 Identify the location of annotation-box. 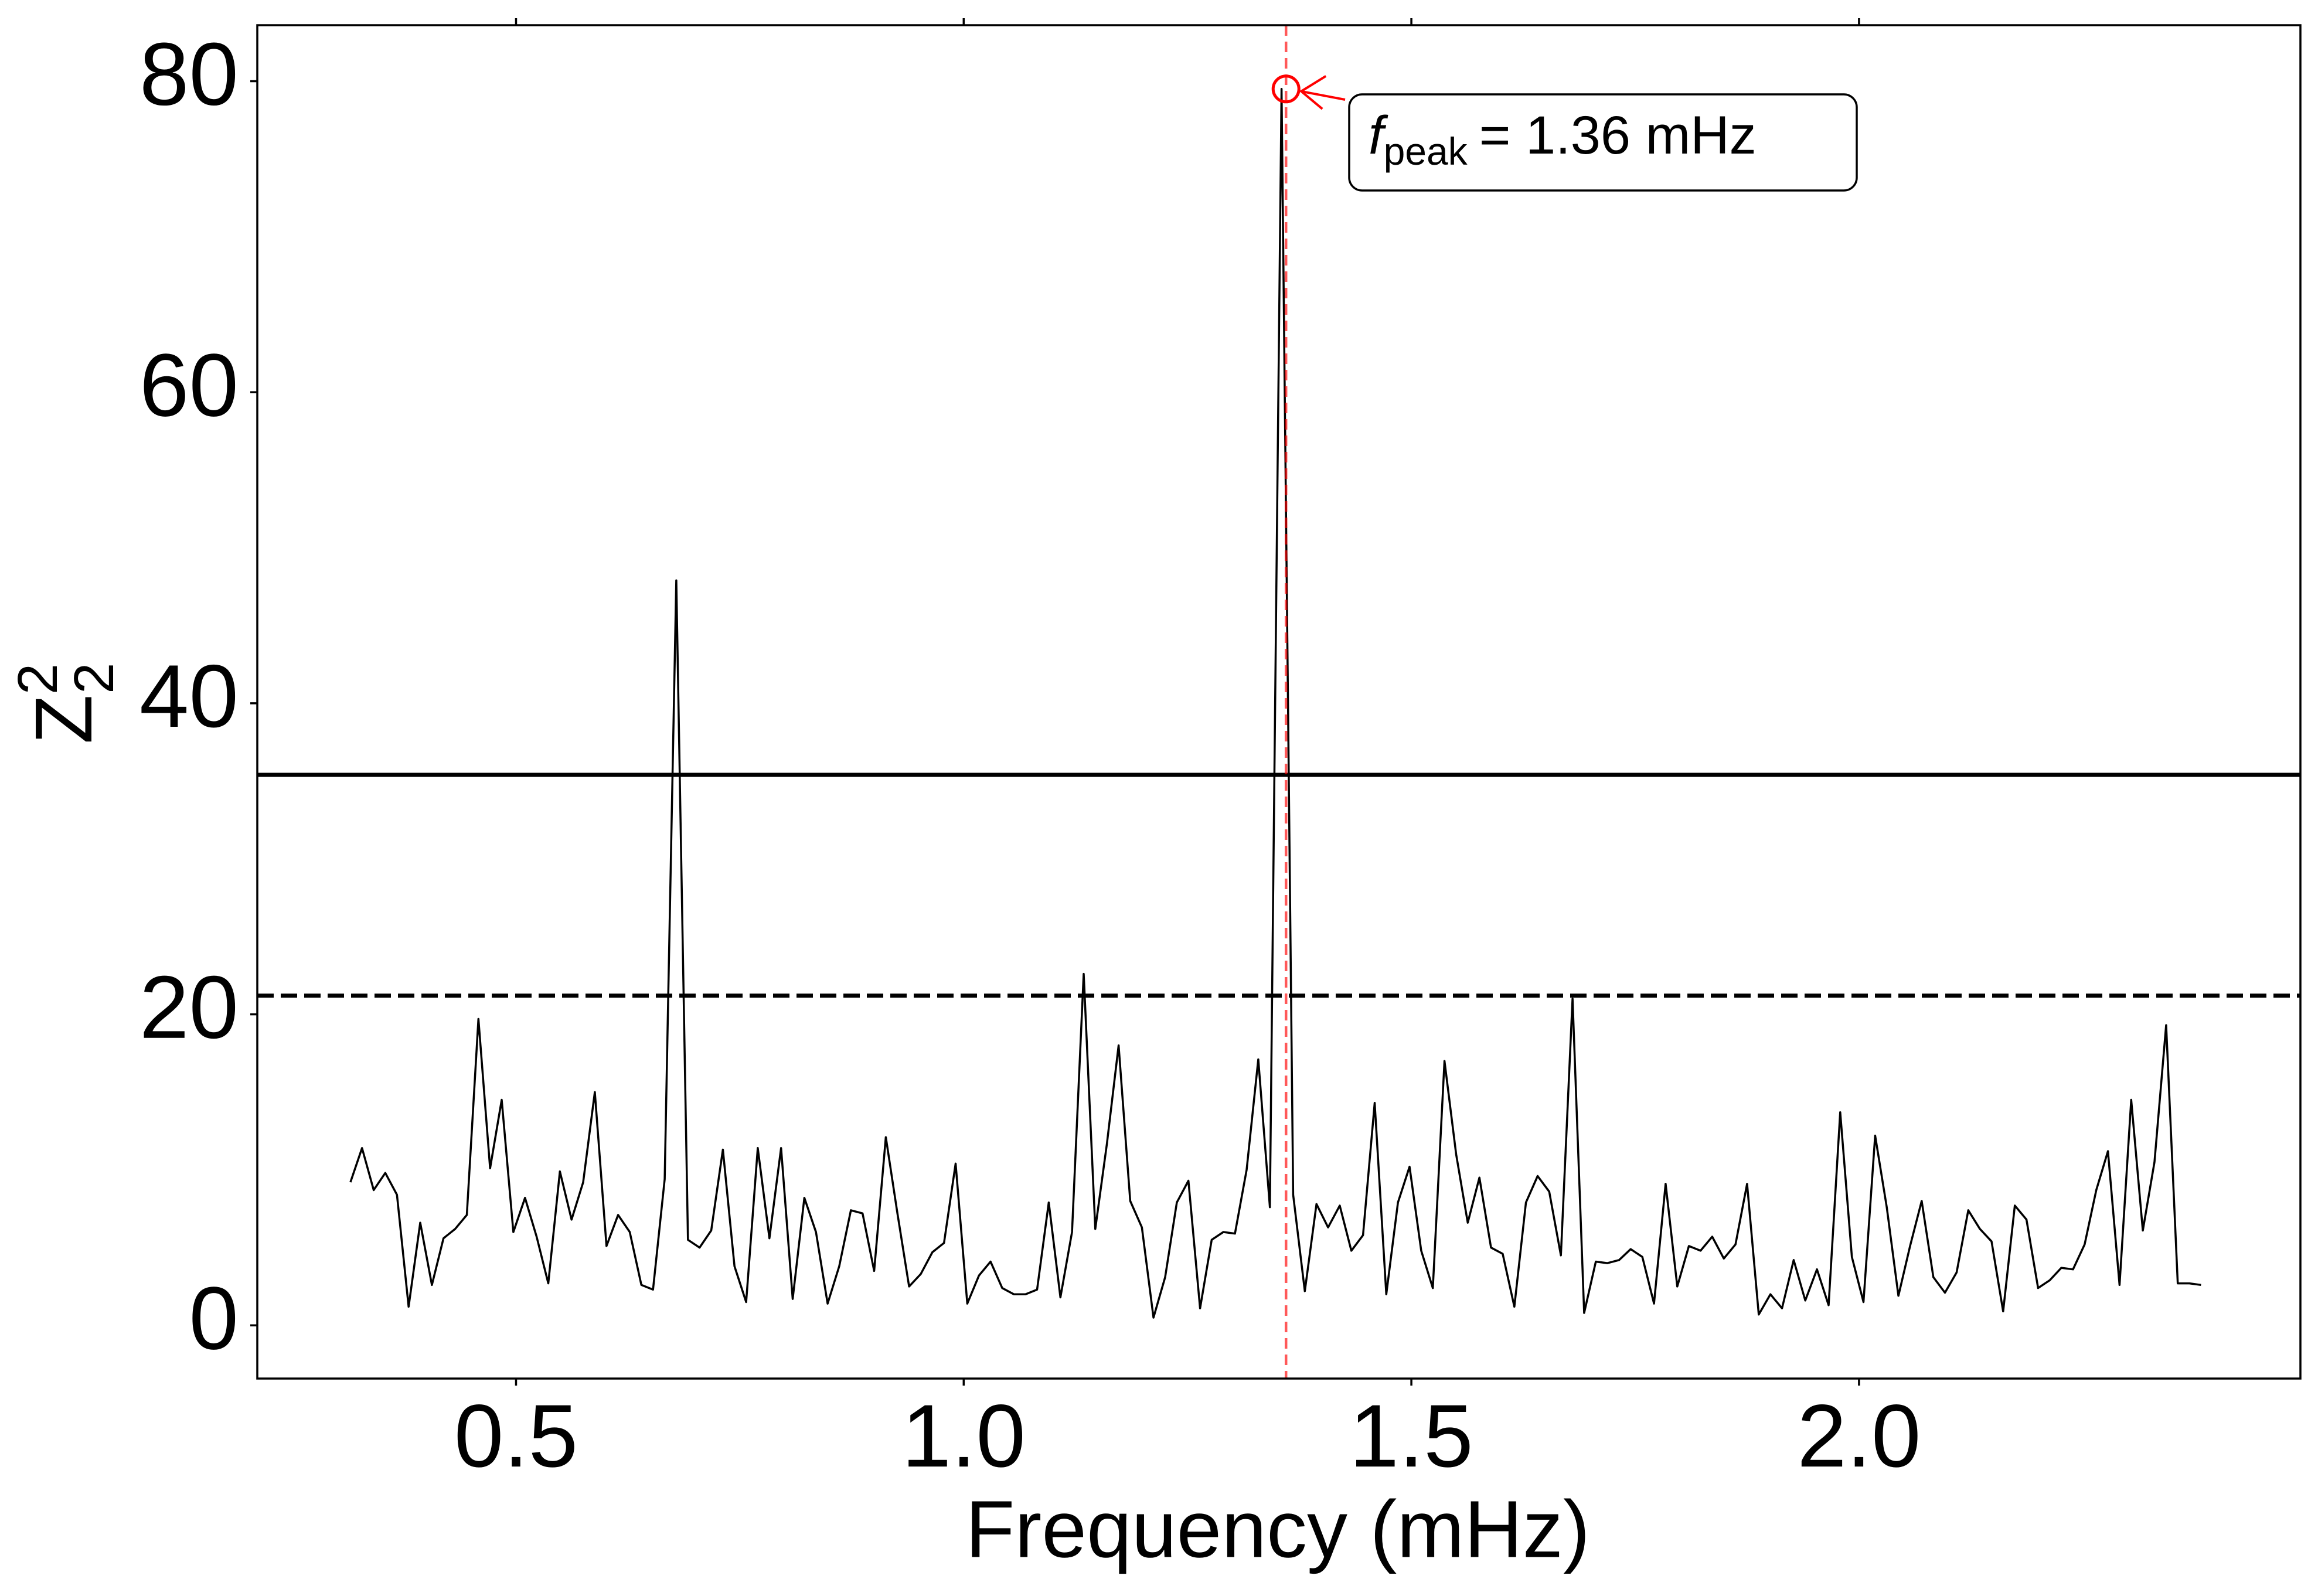
(1603, 142).